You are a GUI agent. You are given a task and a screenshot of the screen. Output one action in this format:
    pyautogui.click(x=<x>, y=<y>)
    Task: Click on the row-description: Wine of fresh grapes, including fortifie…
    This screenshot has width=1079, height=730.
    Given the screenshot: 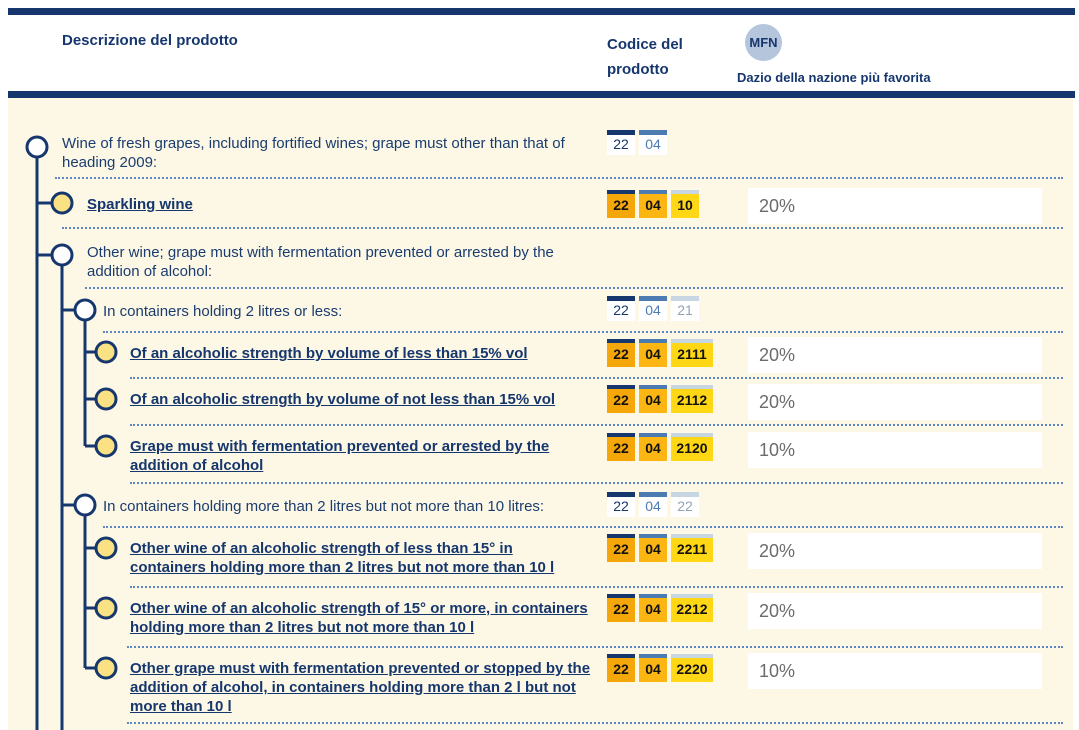 What is the action you would take?
    pyautogui.click(x=313, y=153)
    